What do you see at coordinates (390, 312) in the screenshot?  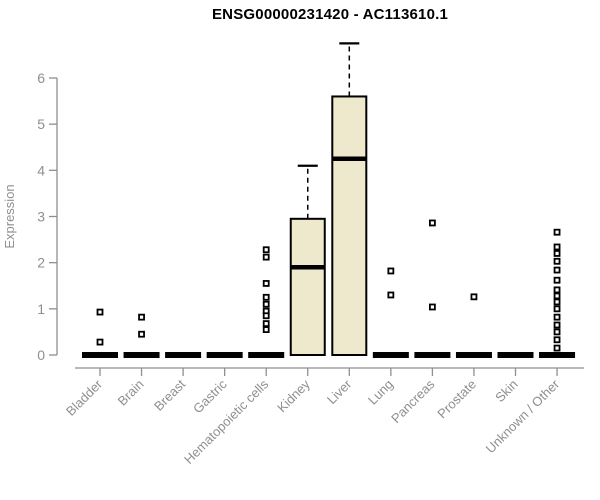 I see `boxplot-lung` at bounding box center [390, 312].